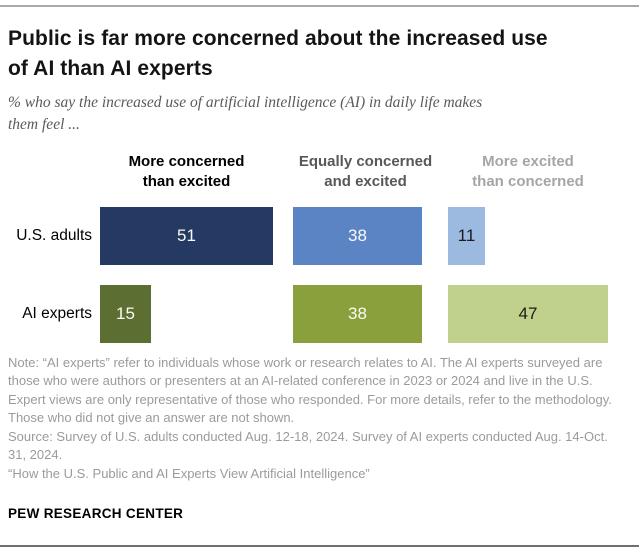  I want to click on column-header-line: and excited, so click(365, 182).